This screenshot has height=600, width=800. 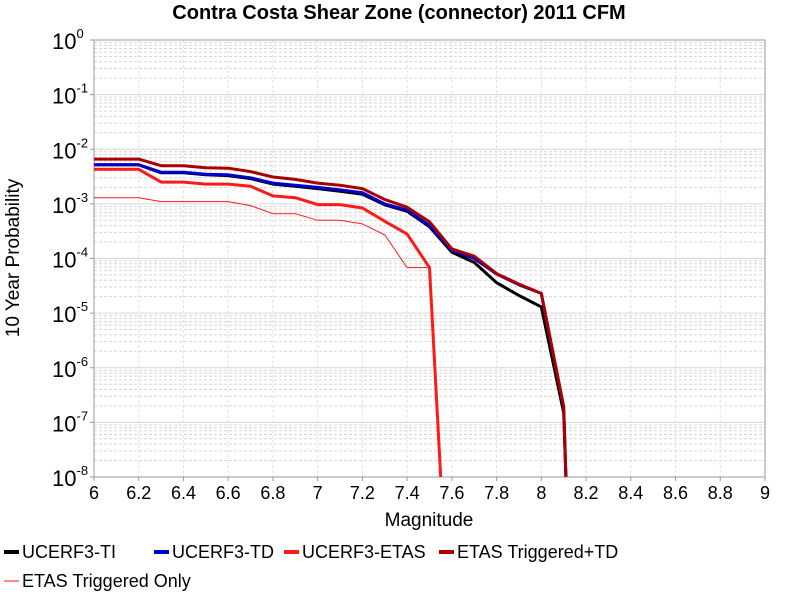 What do you see at coordinates (68, 40) in the screenshot?
I see `y-tick-label: 10⁰` at bounding box center [68, 40].